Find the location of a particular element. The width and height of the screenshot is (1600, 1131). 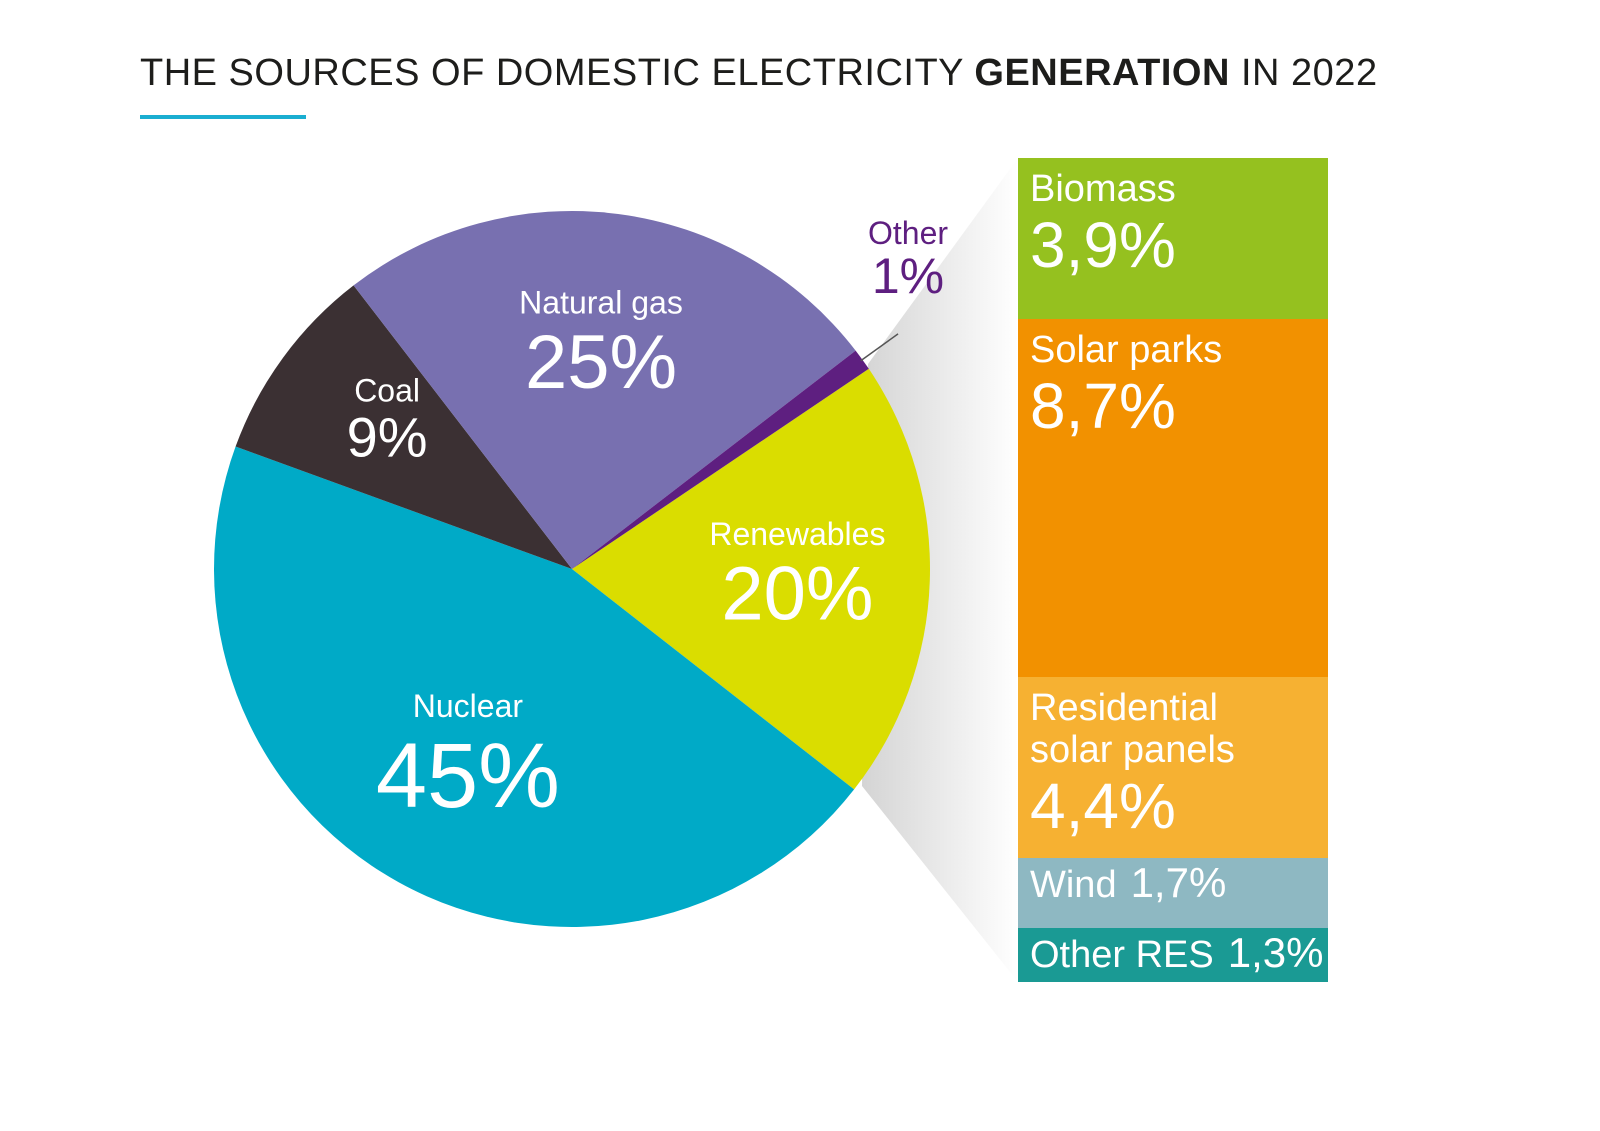

segment-value: 8,7% is located at coordinates (1103, 406).